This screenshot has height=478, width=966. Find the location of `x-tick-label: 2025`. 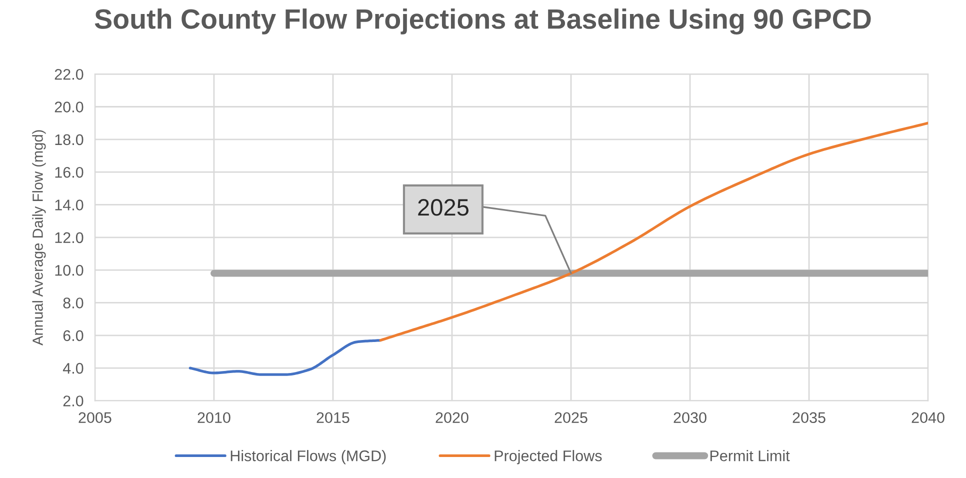

x-tick-label: 2025 is located at coordinates (571, 418).